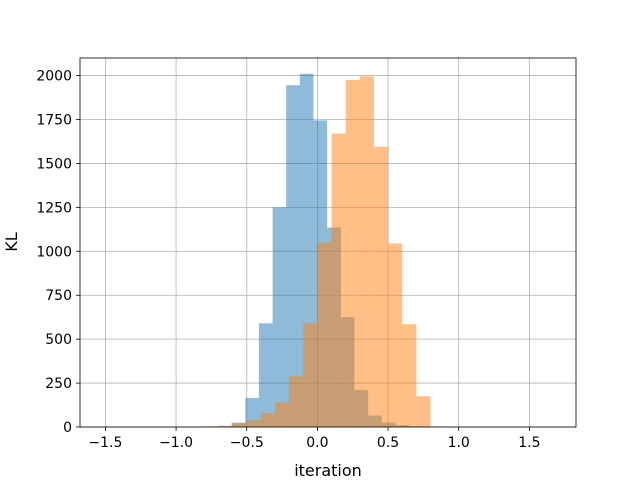 The image size is (640, 480). What do you see at coordinates (54, 252) in the screenshot?
I see `y-tick-label: 1000` at bounding box center [54, 252].